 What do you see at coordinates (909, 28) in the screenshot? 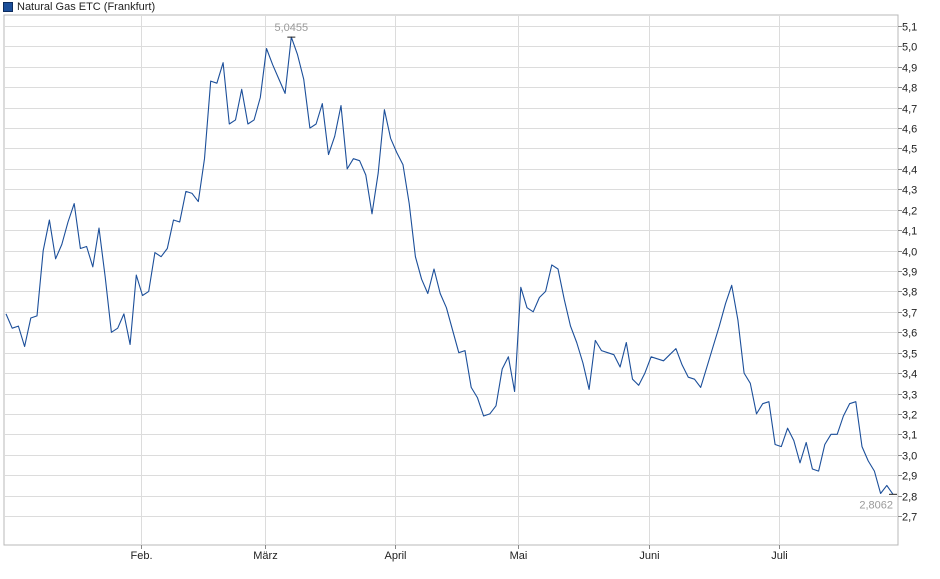
I see `y-tick-label: 5,1` at bounding box center [909, 28].